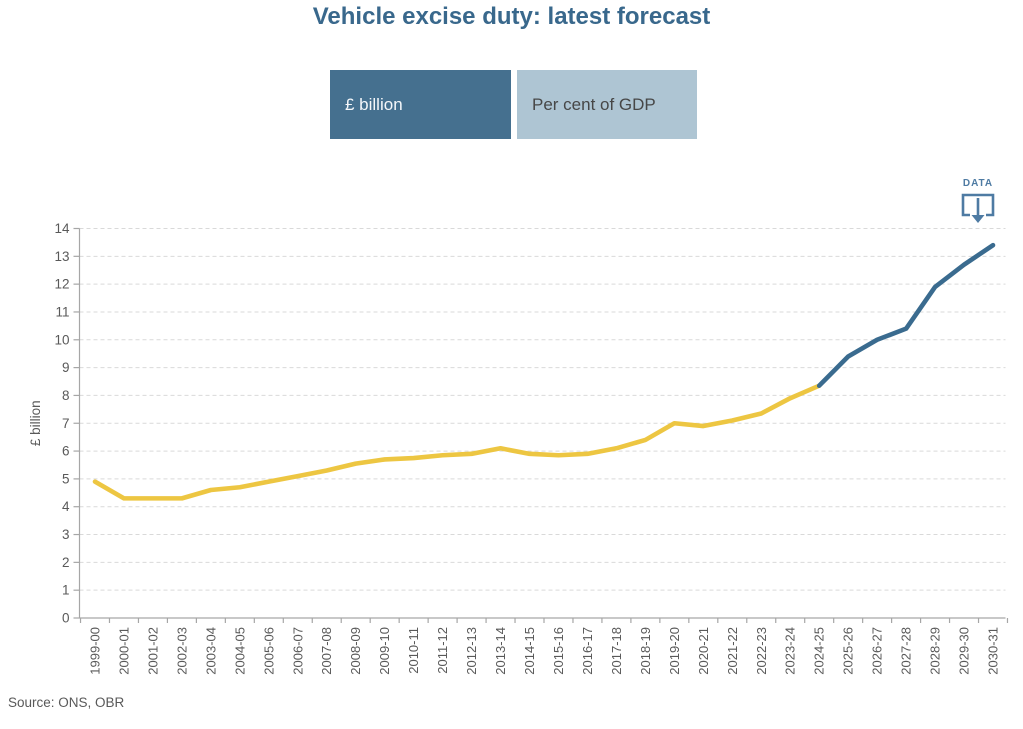  I want to click on y-tick-label: 5, so click(66, 478).